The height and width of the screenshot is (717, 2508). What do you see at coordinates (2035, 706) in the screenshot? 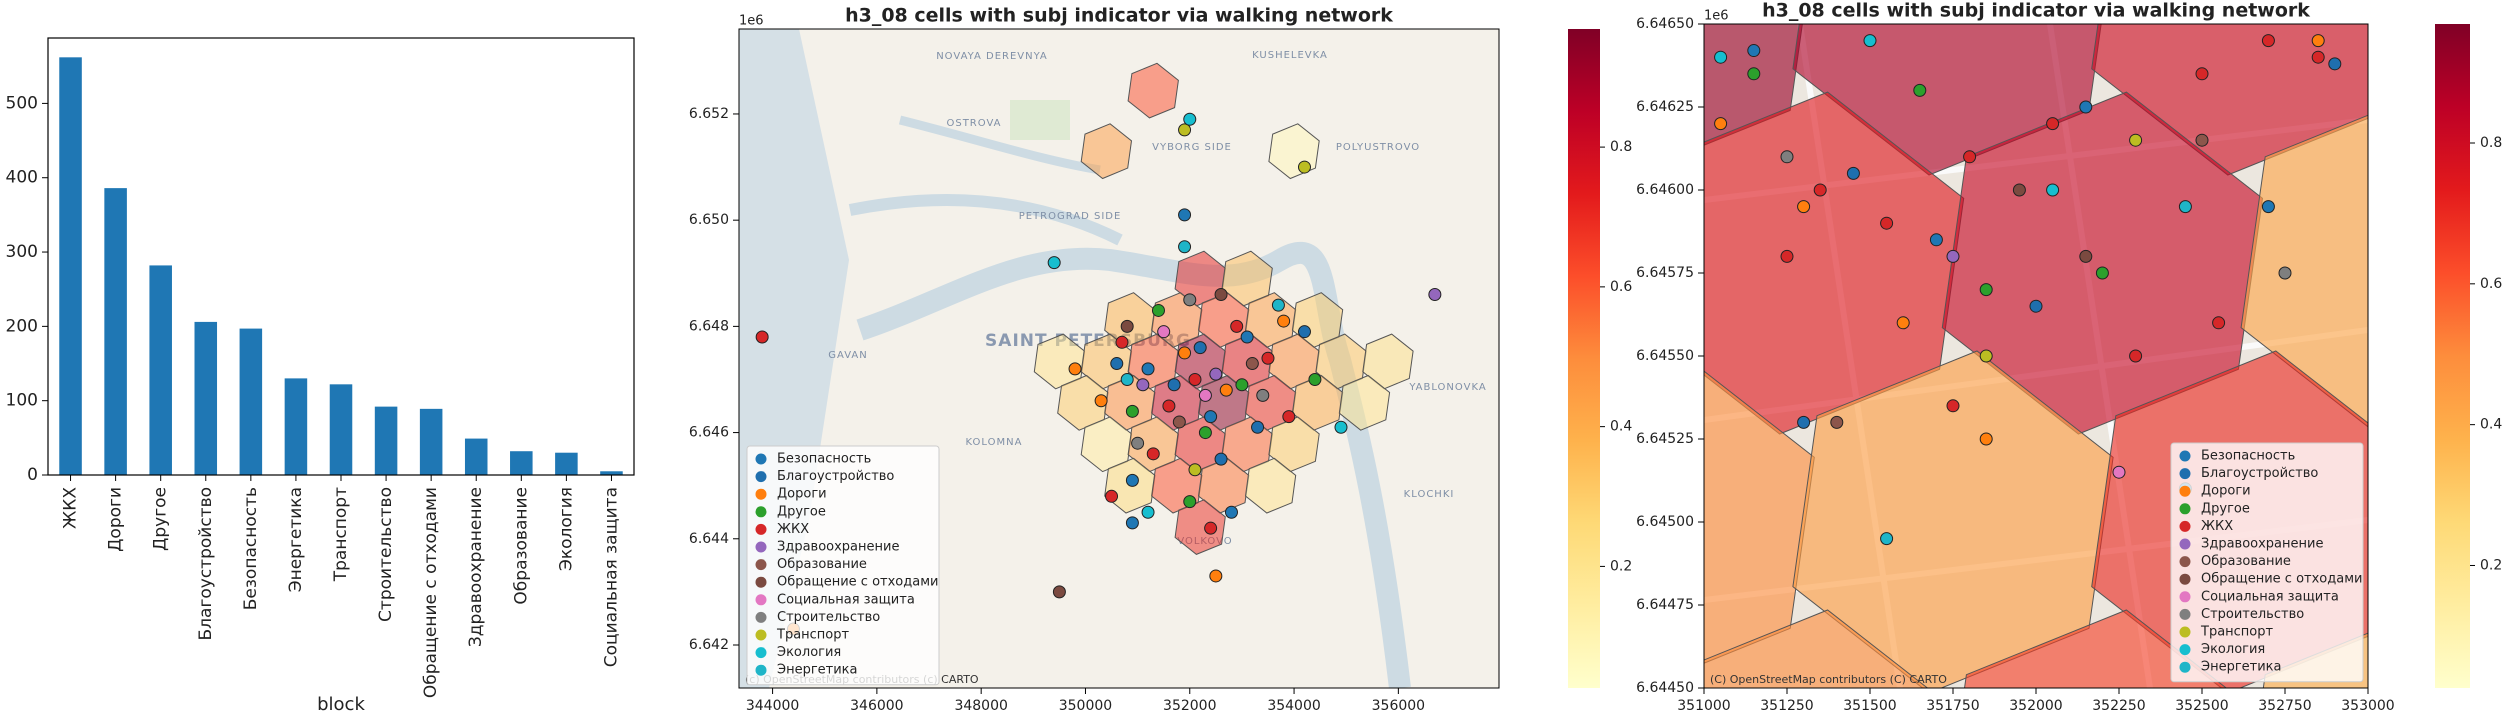
I see `x-tick-label: 352000` at bounding box center [2035, 706].